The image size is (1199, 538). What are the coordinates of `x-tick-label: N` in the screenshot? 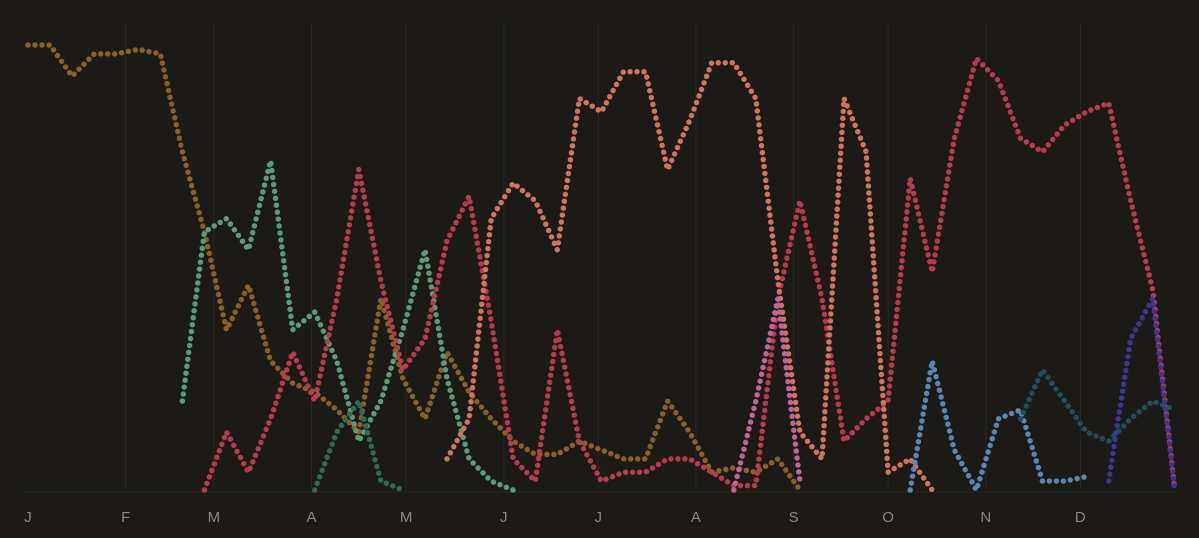 It's located at (985, 517).